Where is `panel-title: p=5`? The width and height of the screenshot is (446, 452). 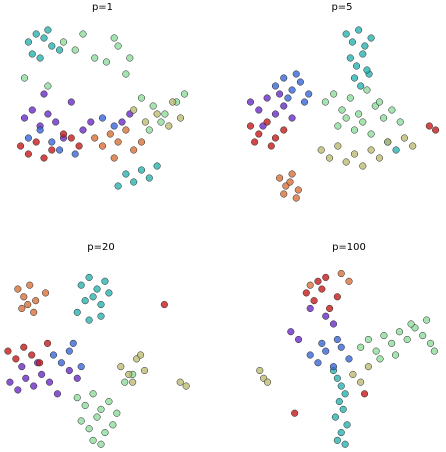
panel-title: p=5 is located at coordinates (341, 7).